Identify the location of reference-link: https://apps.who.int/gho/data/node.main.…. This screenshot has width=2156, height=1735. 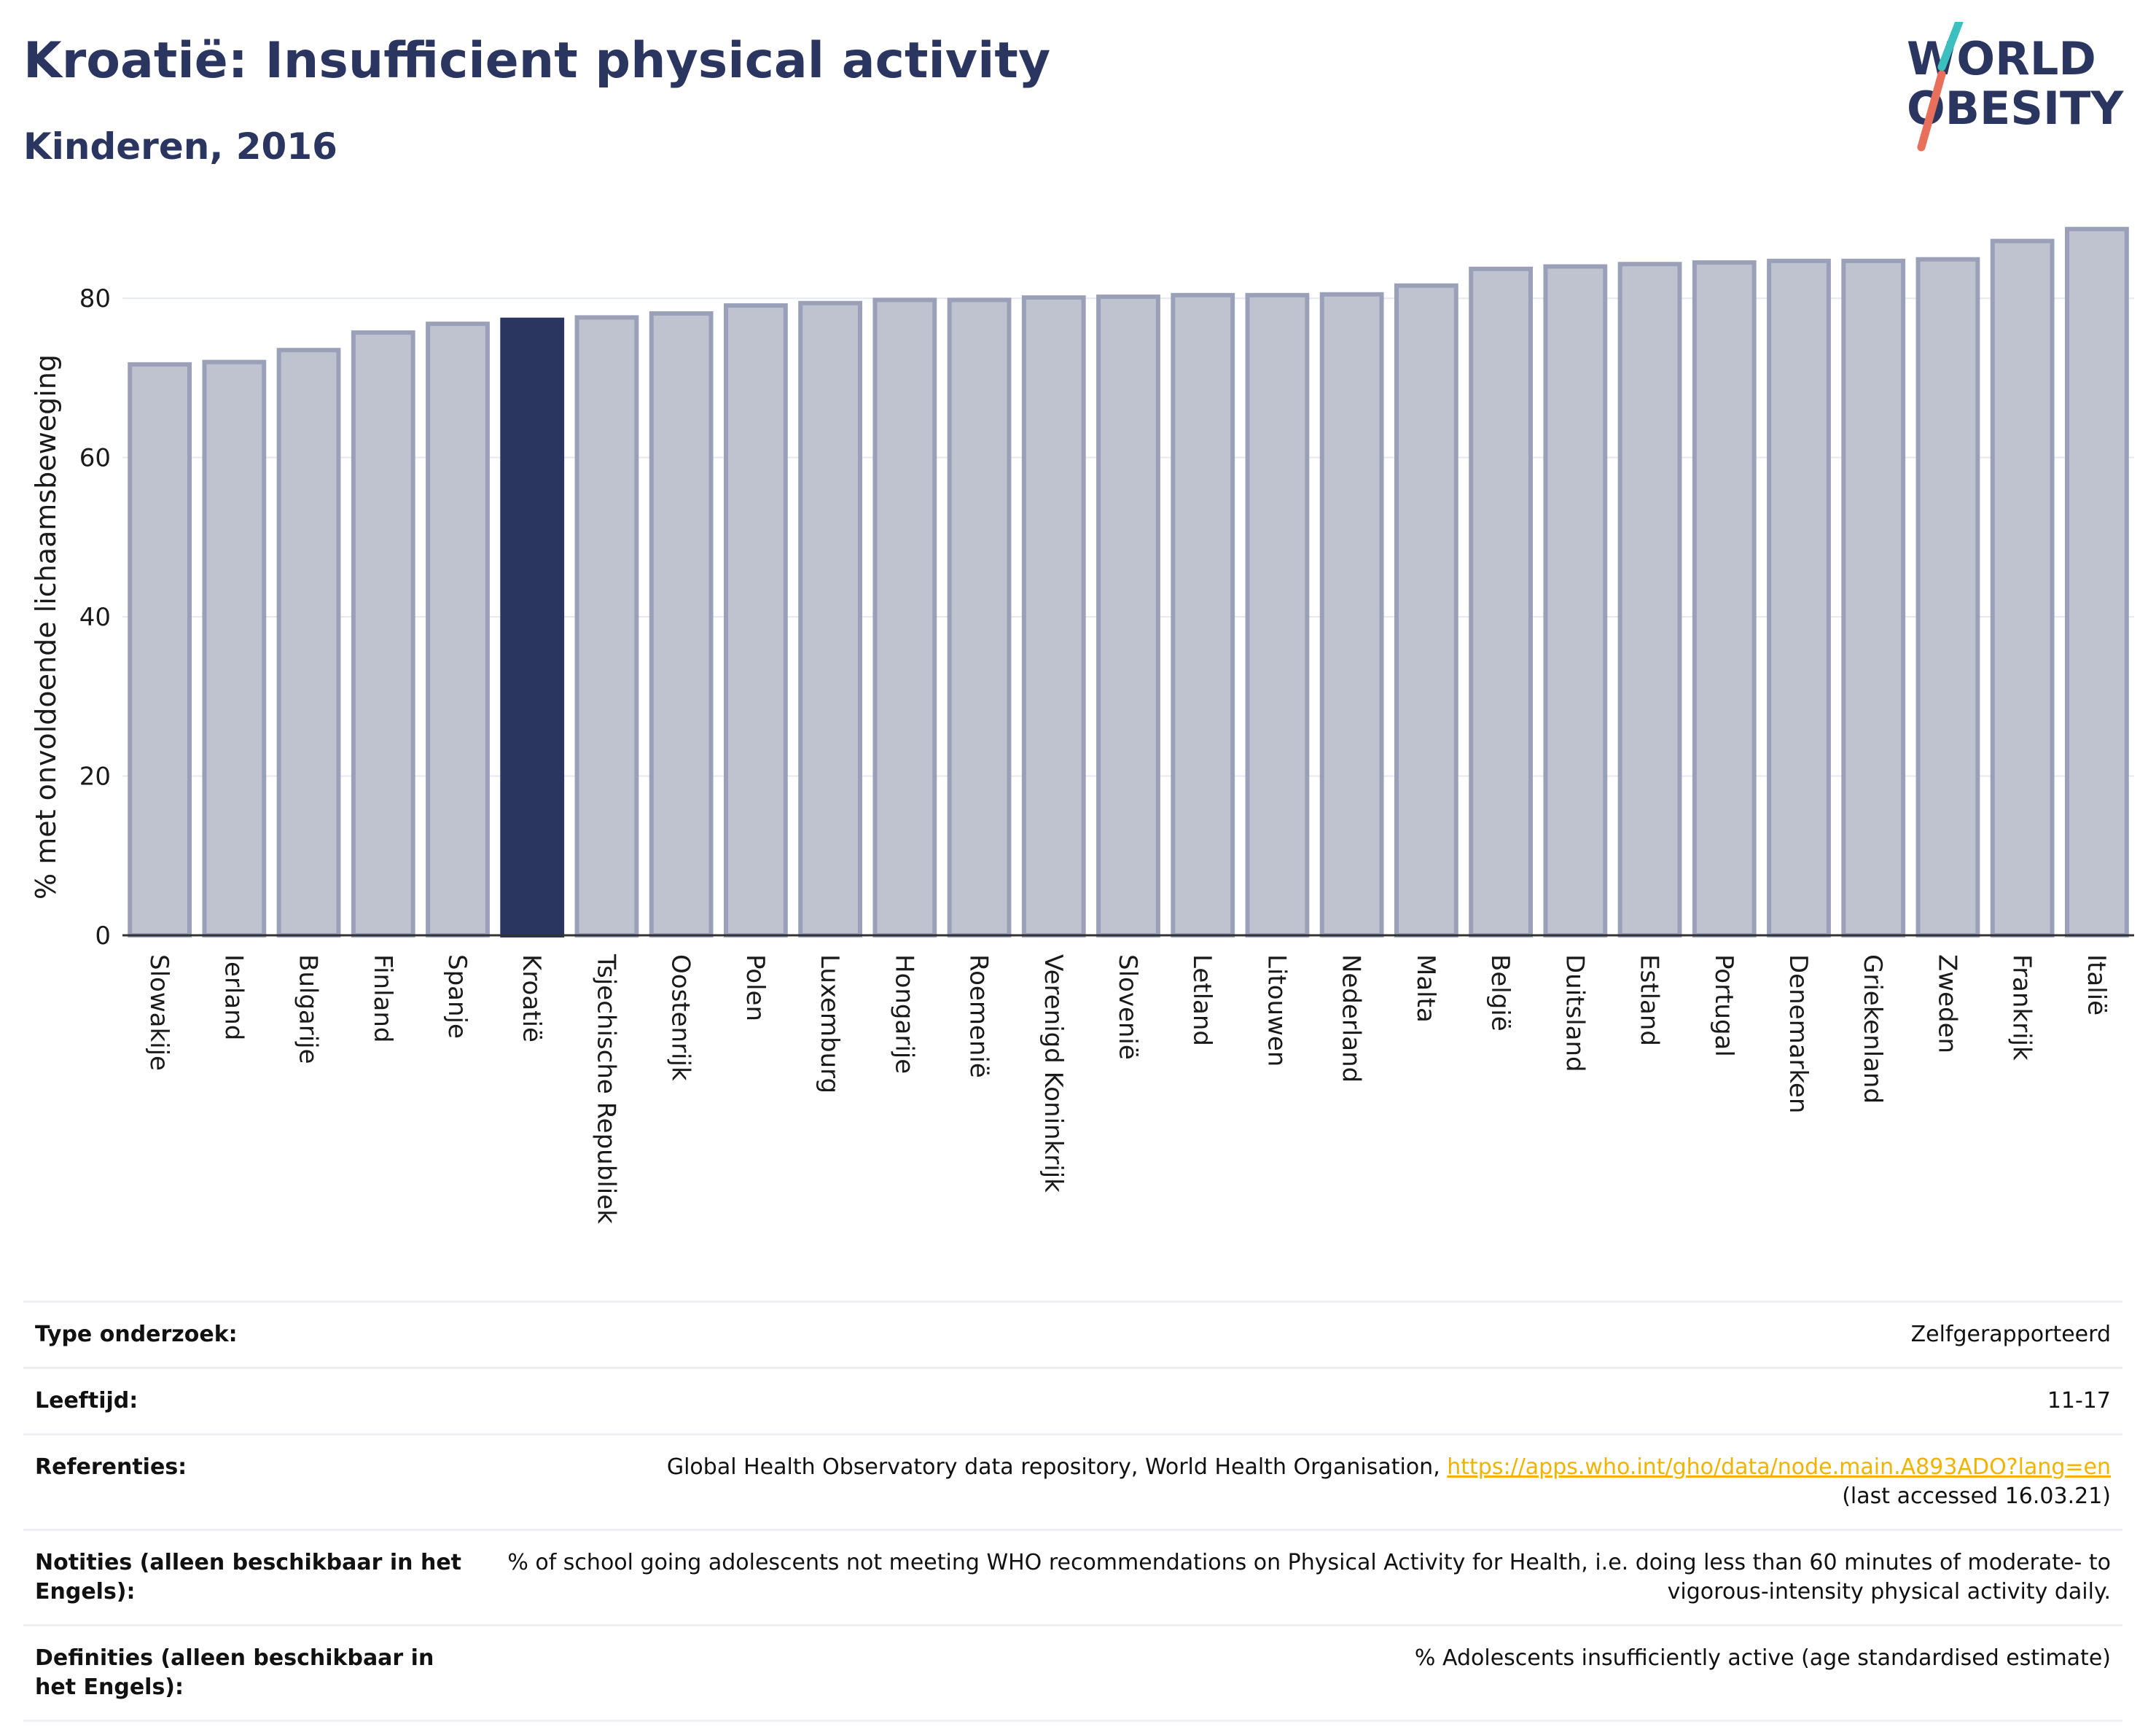
(1779, 1467).